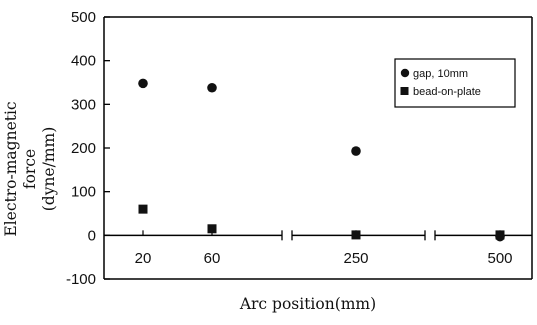 The height and width of the screenshot is (325, 537). I want to click on x-tick-label: 60, so click(212, 258).